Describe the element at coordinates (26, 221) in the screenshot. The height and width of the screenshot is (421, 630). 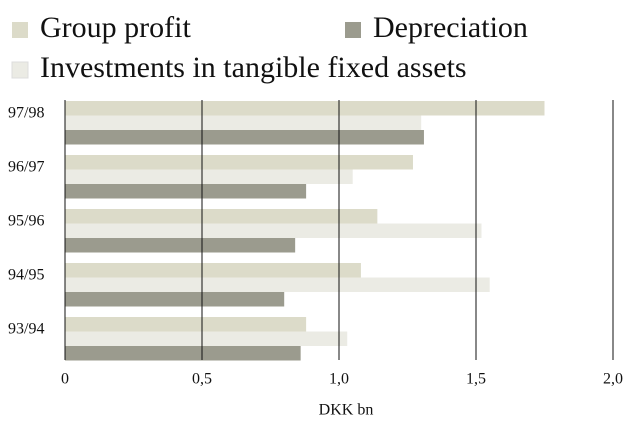
I see `y-tick-label: 95/96` at that location.